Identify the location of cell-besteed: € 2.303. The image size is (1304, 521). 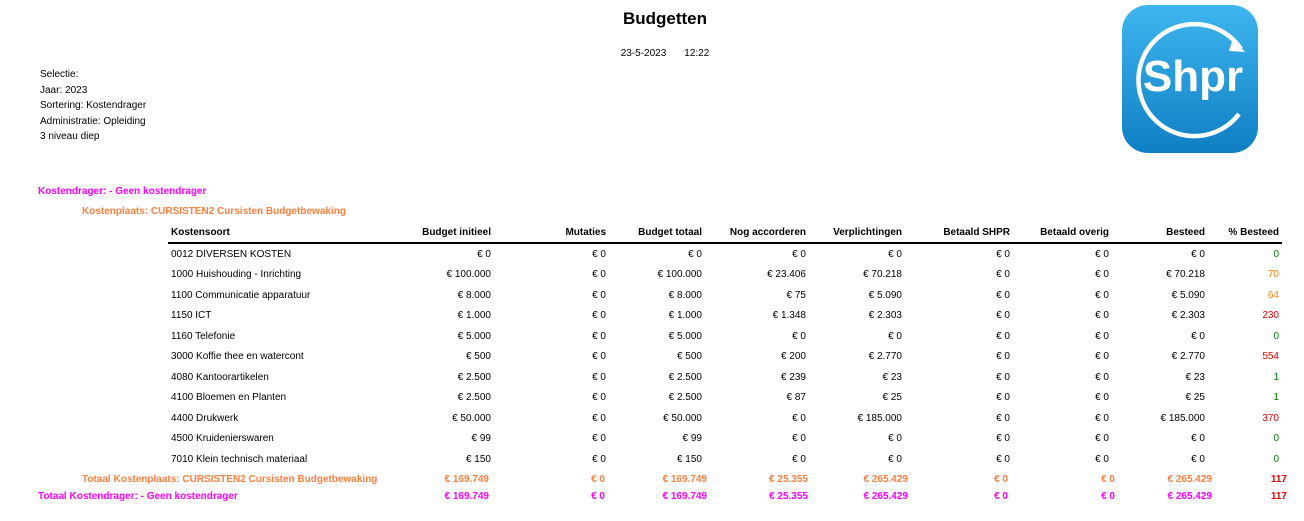
(1188, 316).